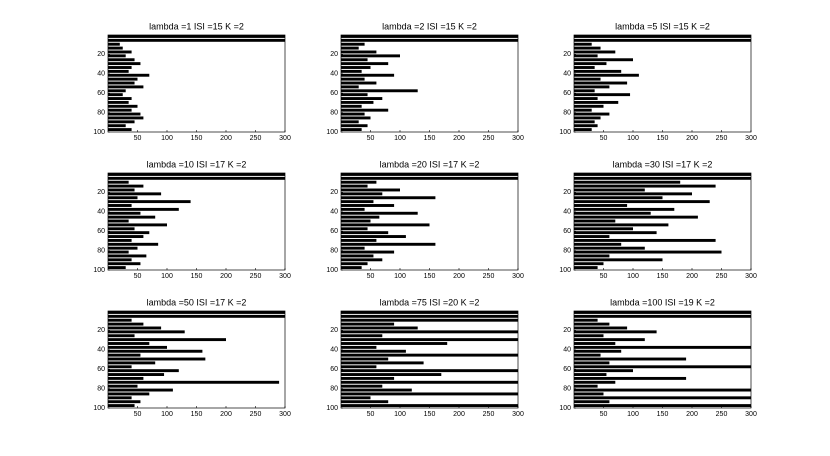  Describe the element at coordinates (662, 26) in the screenshot. I see `panel-title: lambda =5 ISI =15 K =2` at that location.